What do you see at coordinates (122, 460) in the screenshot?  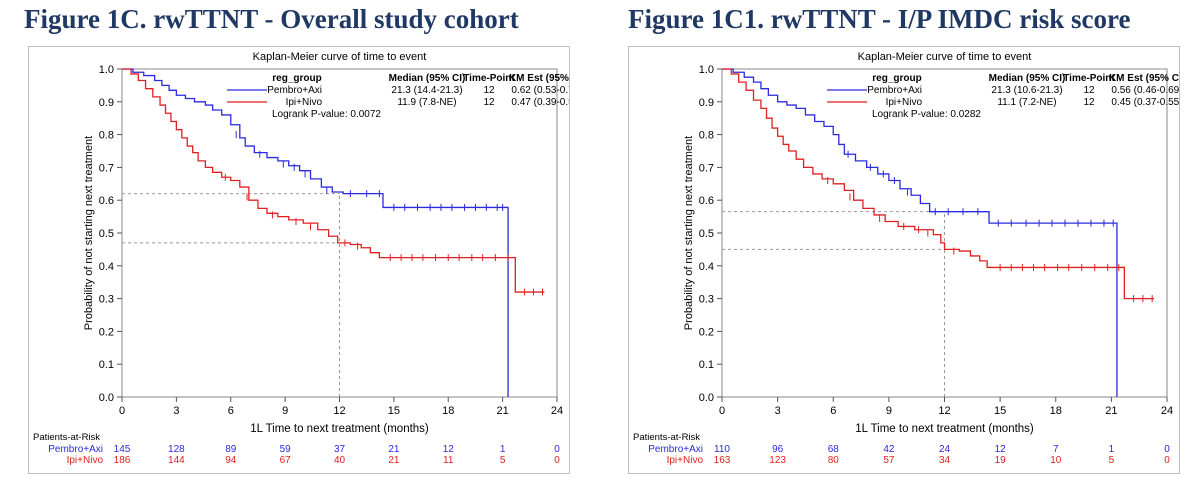 I see `risk-count: 186` at bounding box center [122, 460].